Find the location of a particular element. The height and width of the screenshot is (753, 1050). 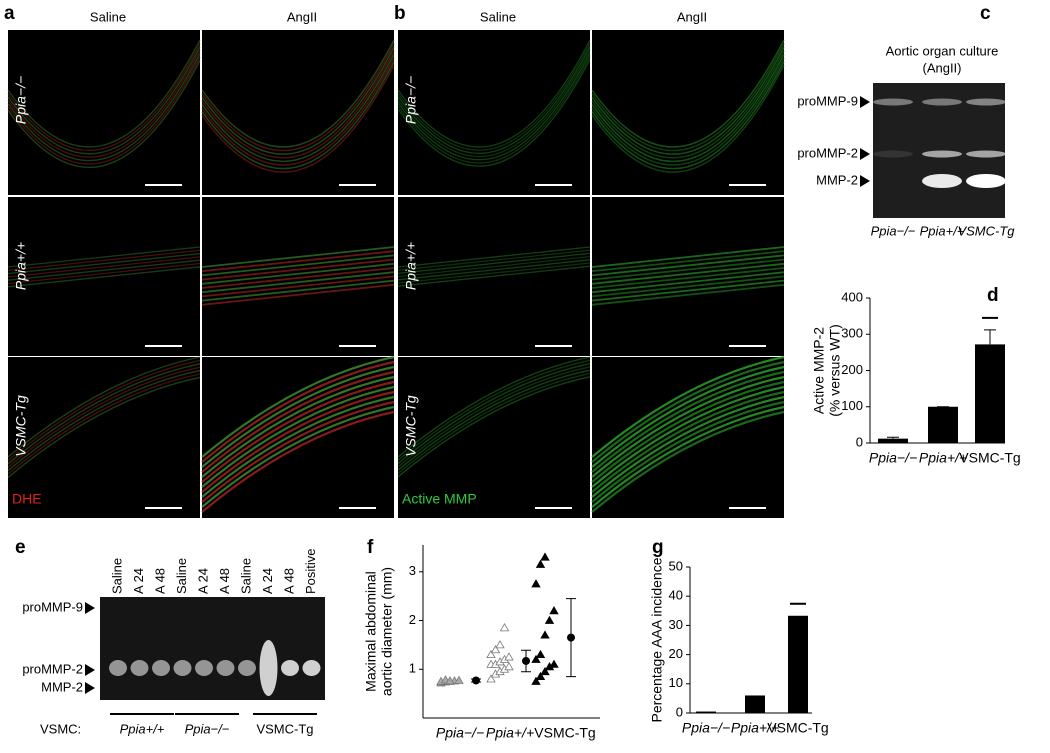

gel-title: (AngII) is located at coordinates (941, 67).